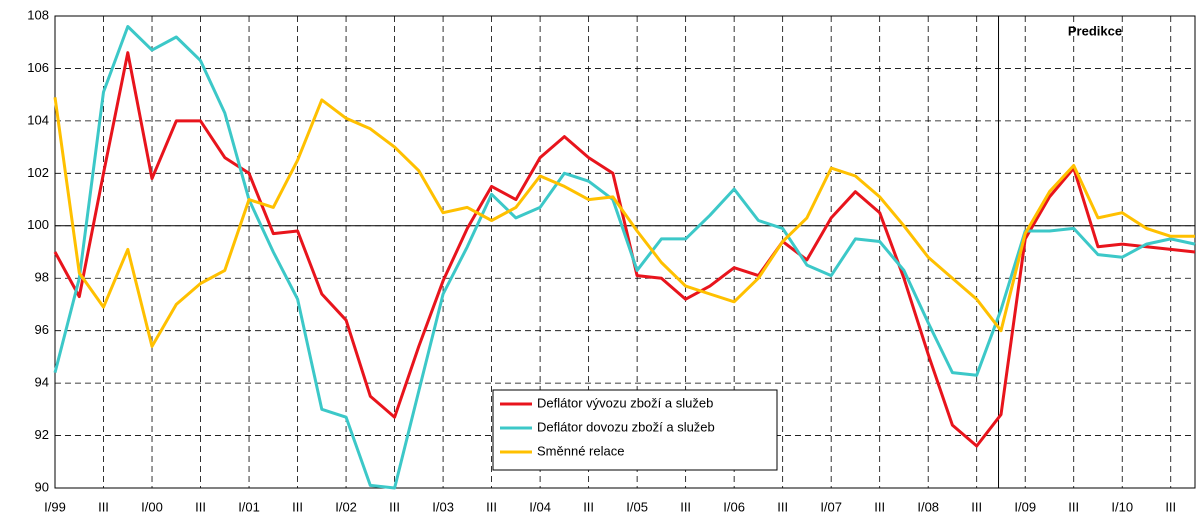  What do you see at coordinates (38, 14) in the screenshot?
I see `y-tick-label: 108` at bounding box center [38, 14].